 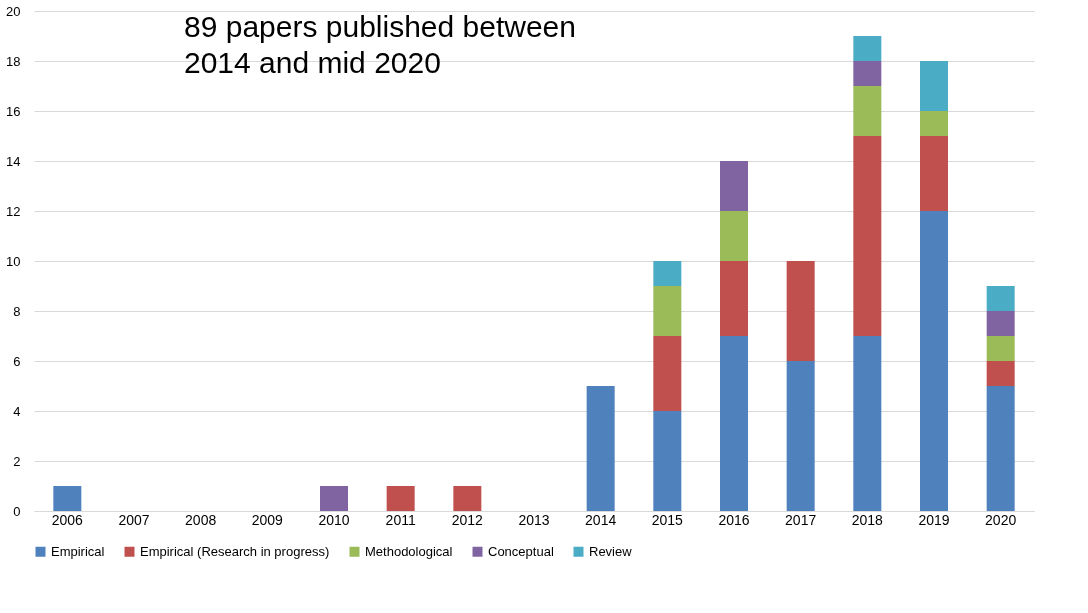 What do you see at coordinates (13, 61) in the screenshot?
I see `y-tick-label: 18` at bounding box center [13, 61].